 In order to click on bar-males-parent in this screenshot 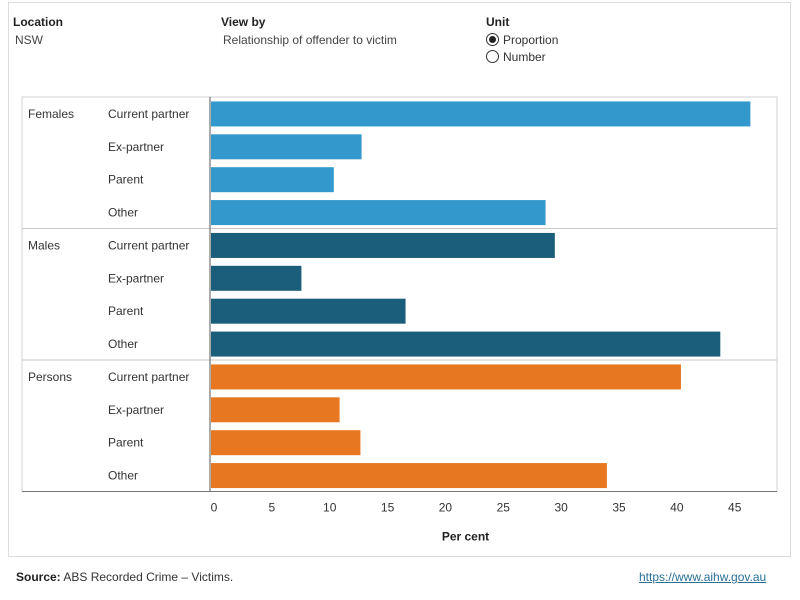, I will do `click(308, 311)`.